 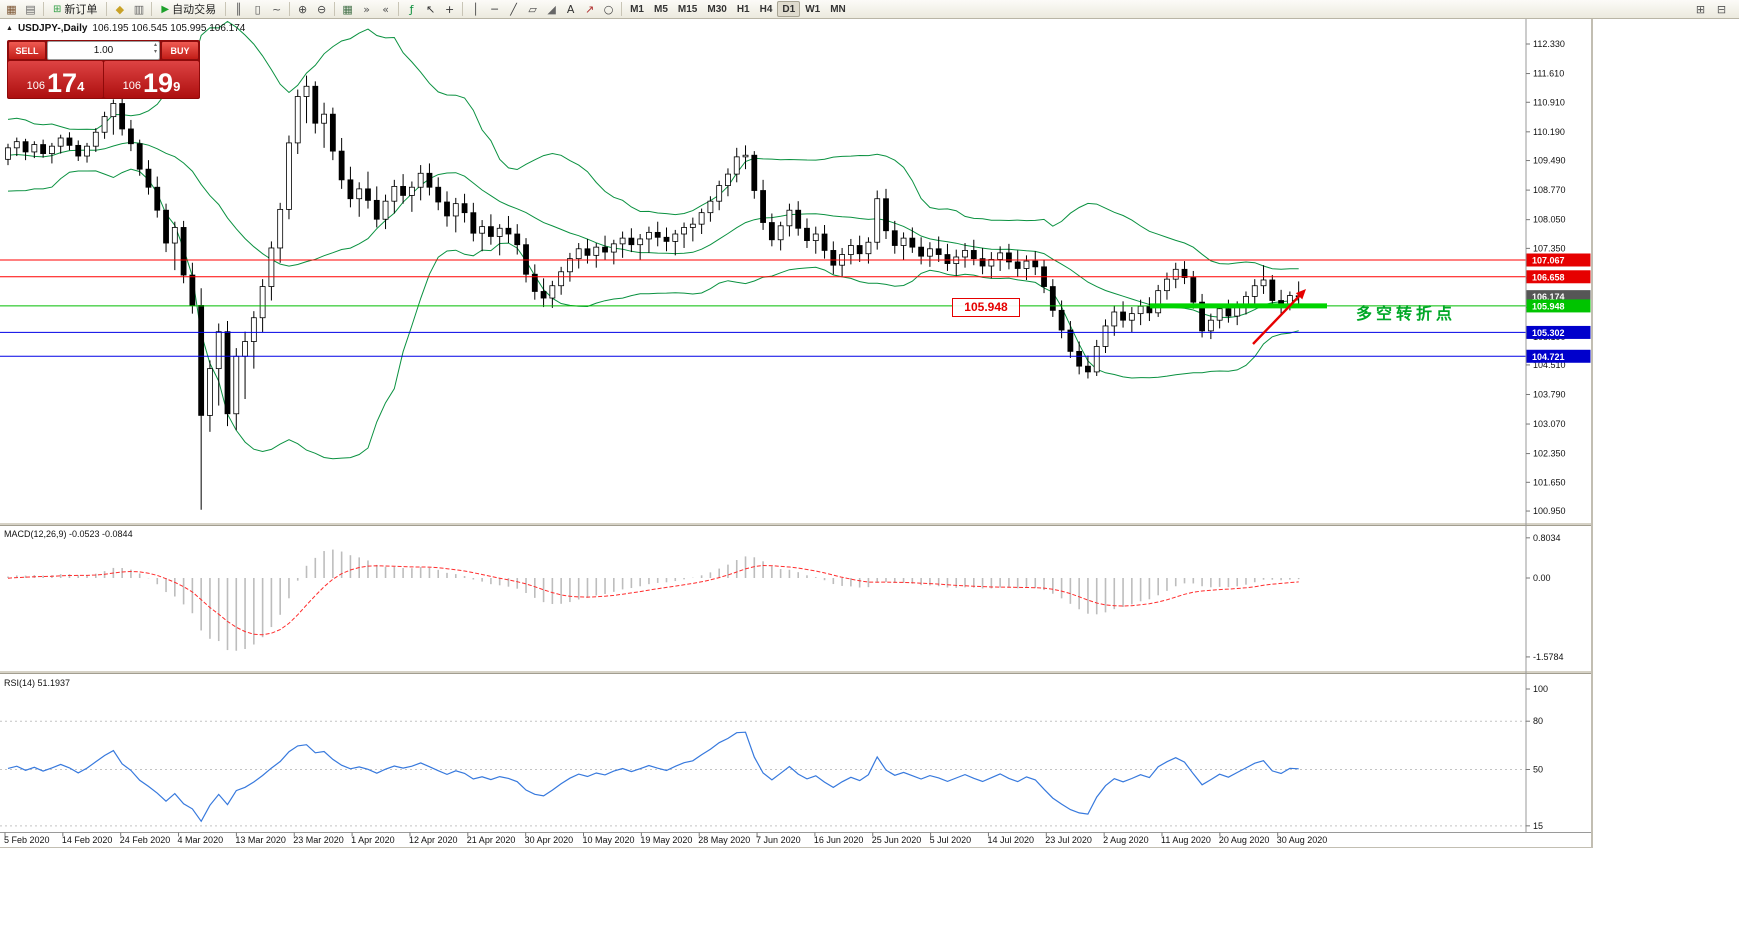 What do you see at coordinates (763, 773) in the screenshot?
I see `rsi-pane` at bounding box center [763, 773].